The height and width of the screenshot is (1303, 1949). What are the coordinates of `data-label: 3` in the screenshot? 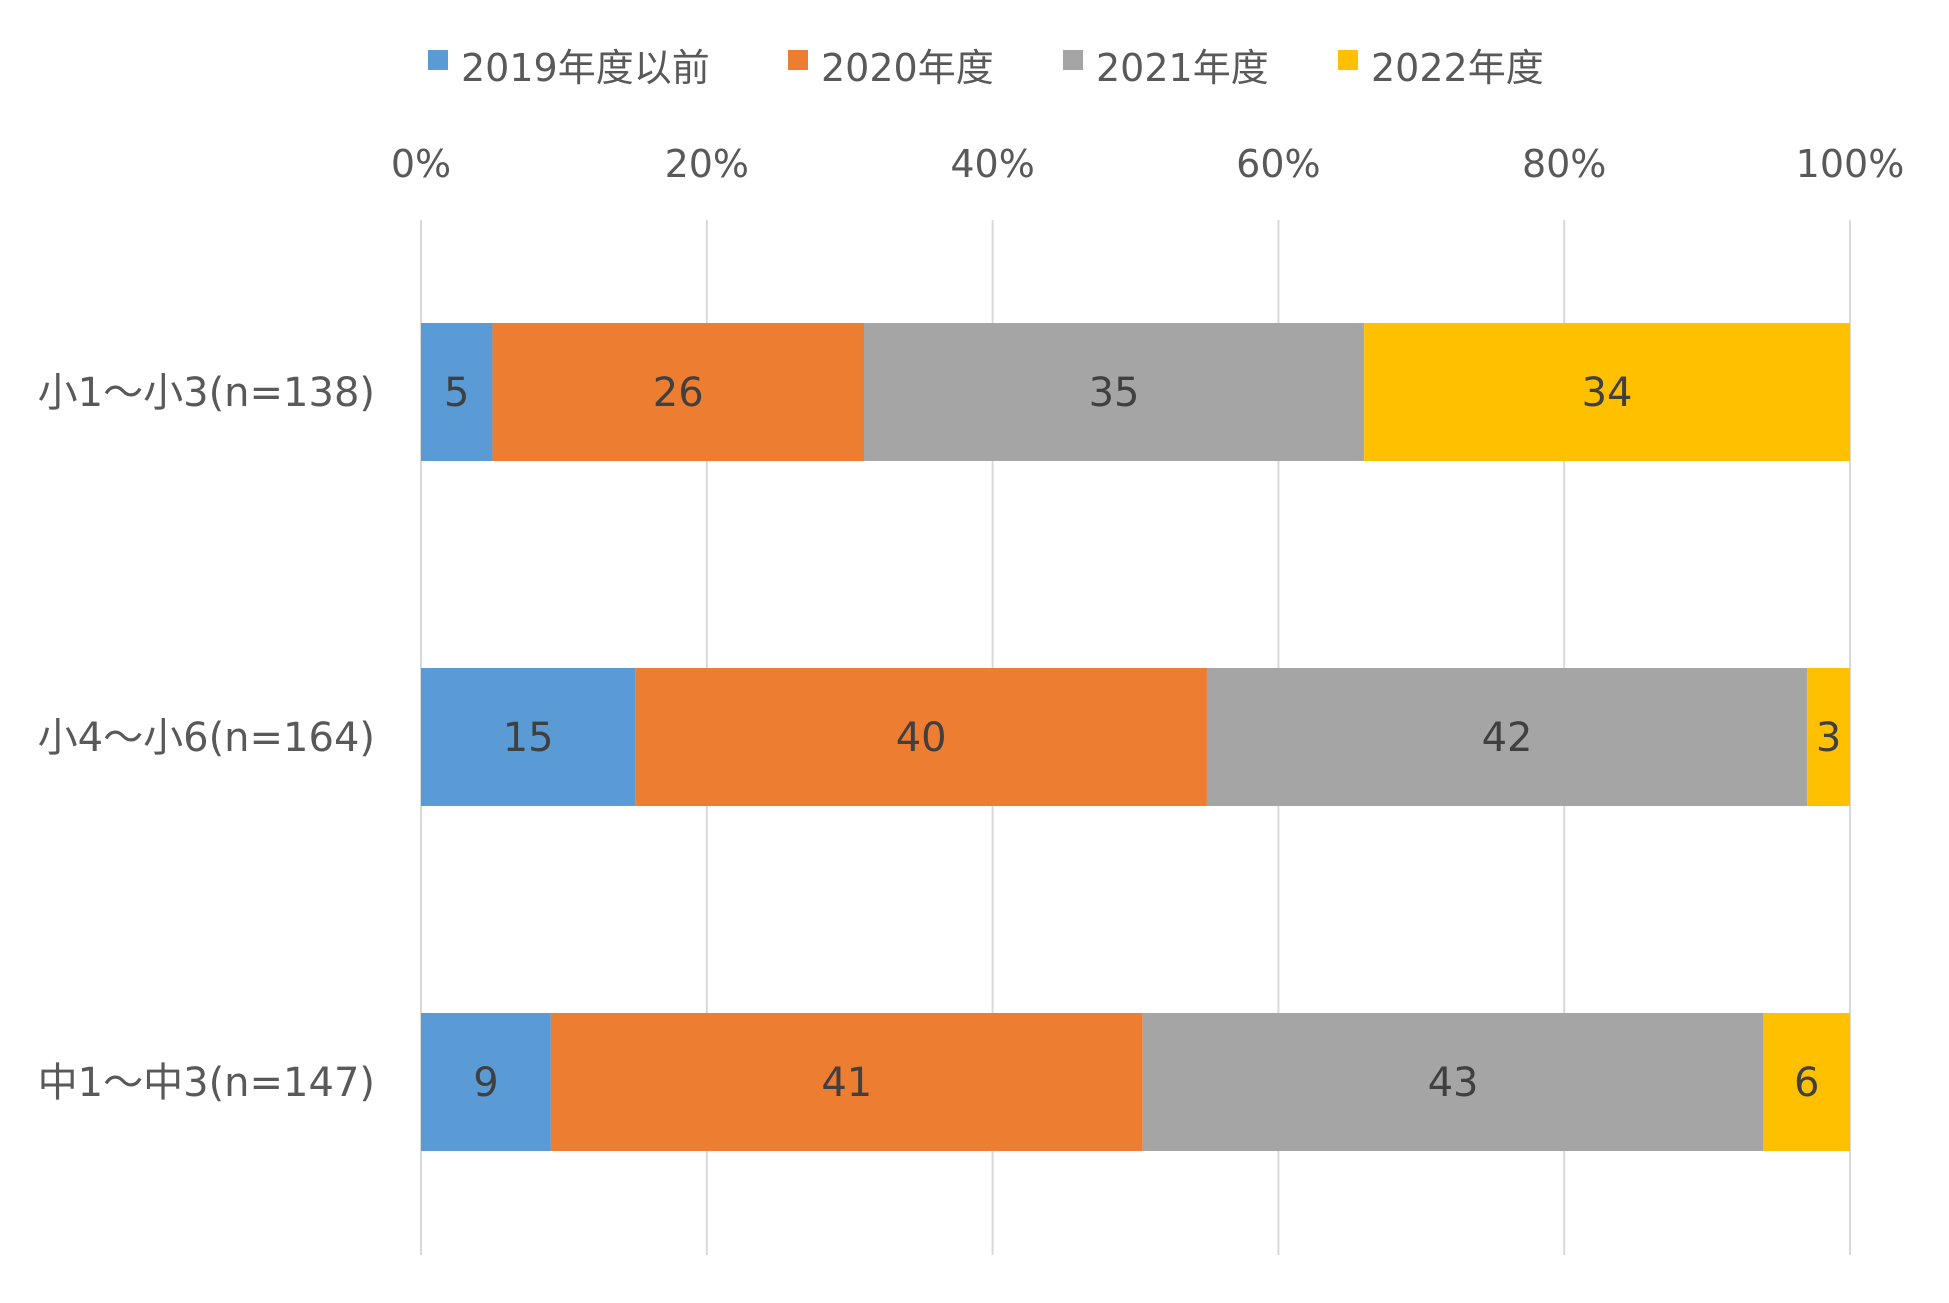 It's located at (1828, 738).